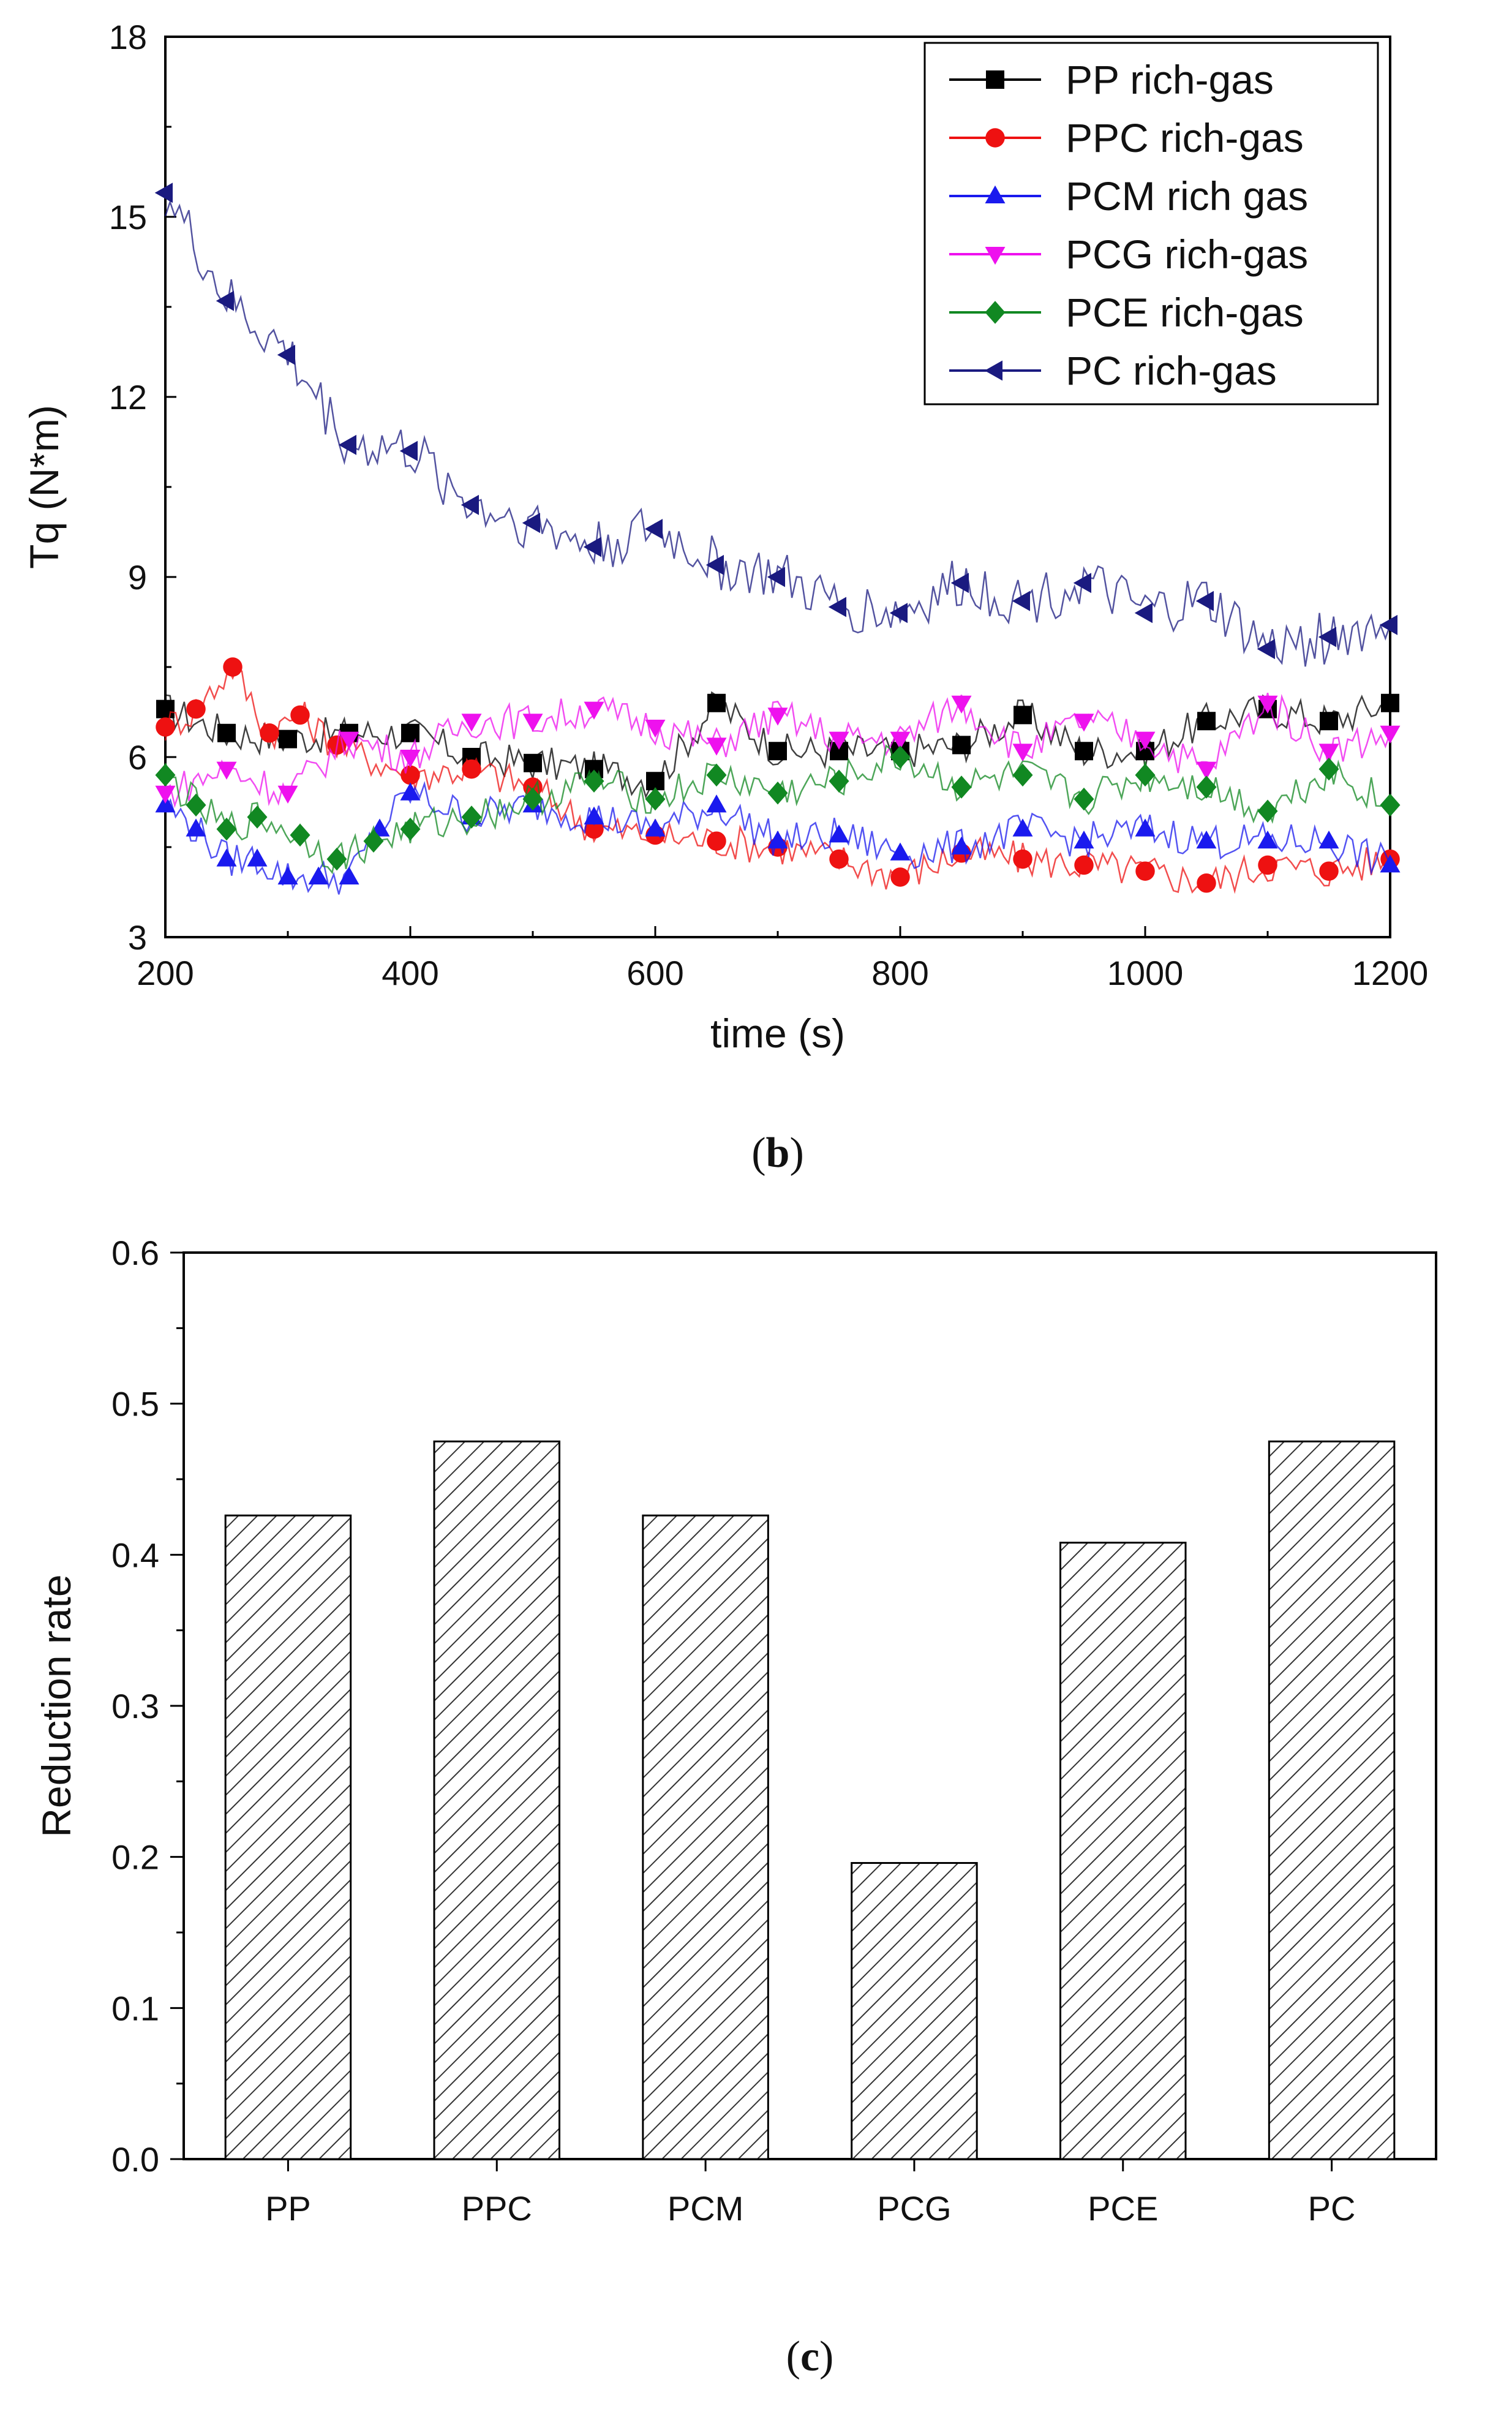 This screenshot has width=1512, height=2409. I want to click on chart-b-y-tick-label: 3, so click(137, 938).